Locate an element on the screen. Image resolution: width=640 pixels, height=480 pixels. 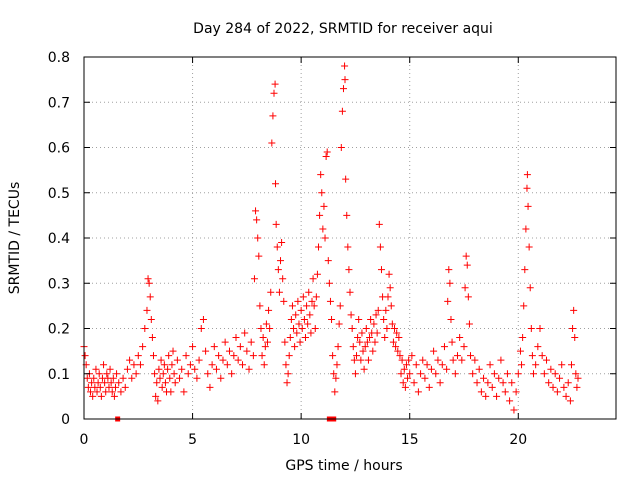
y-tick-label: 0.4 is located at coordinates (59, 239).